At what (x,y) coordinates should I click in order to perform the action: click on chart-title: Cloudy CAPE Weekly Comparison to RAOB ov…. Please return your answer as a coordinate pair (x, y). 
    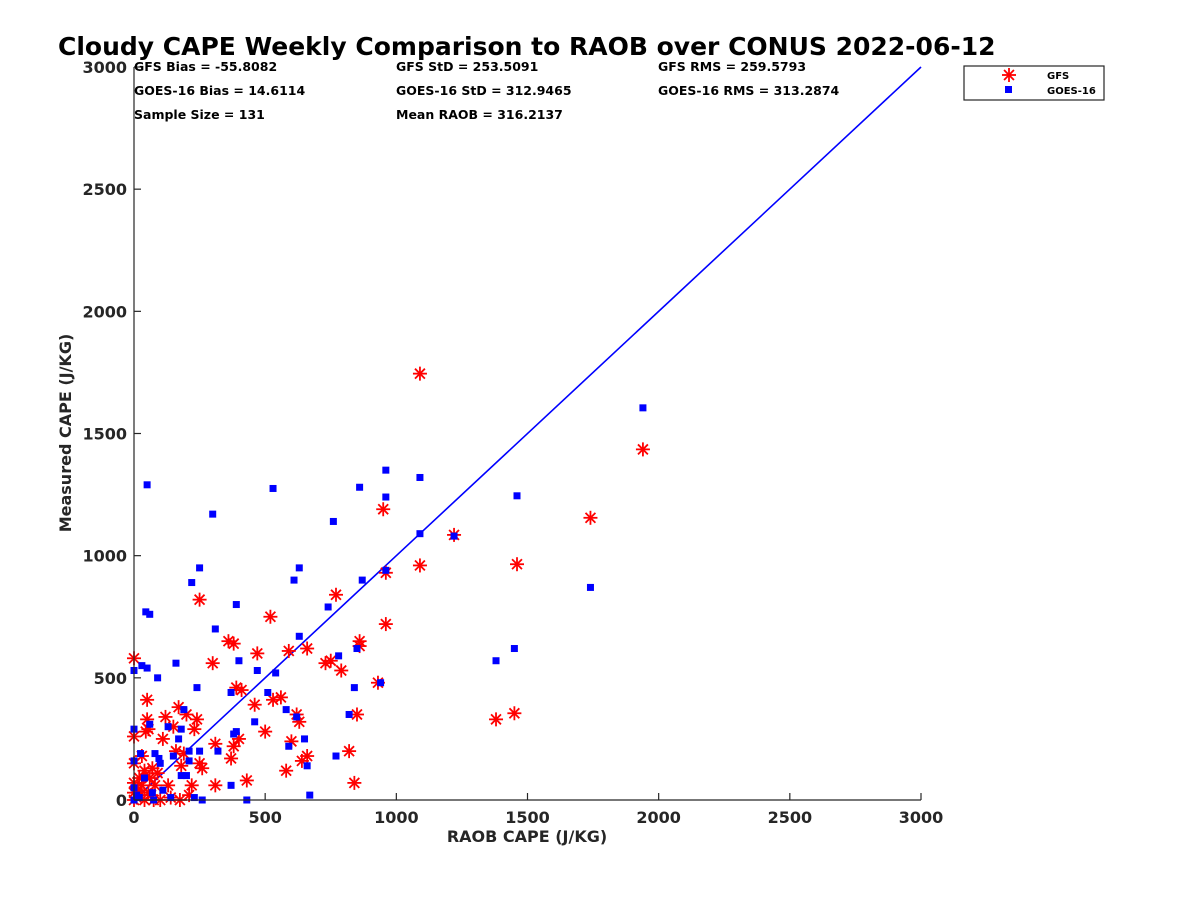
    Looking at the image, I should click on (527, 46).